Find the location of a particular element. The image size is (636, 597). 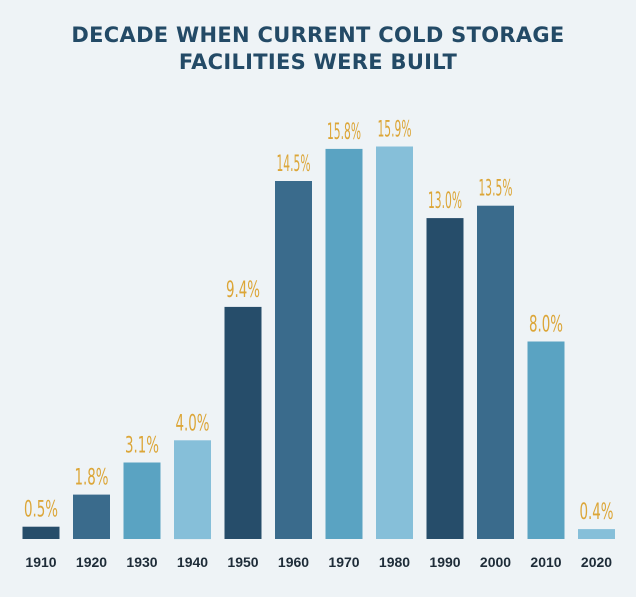

bar-2020 is located at coordinates (596, 534).